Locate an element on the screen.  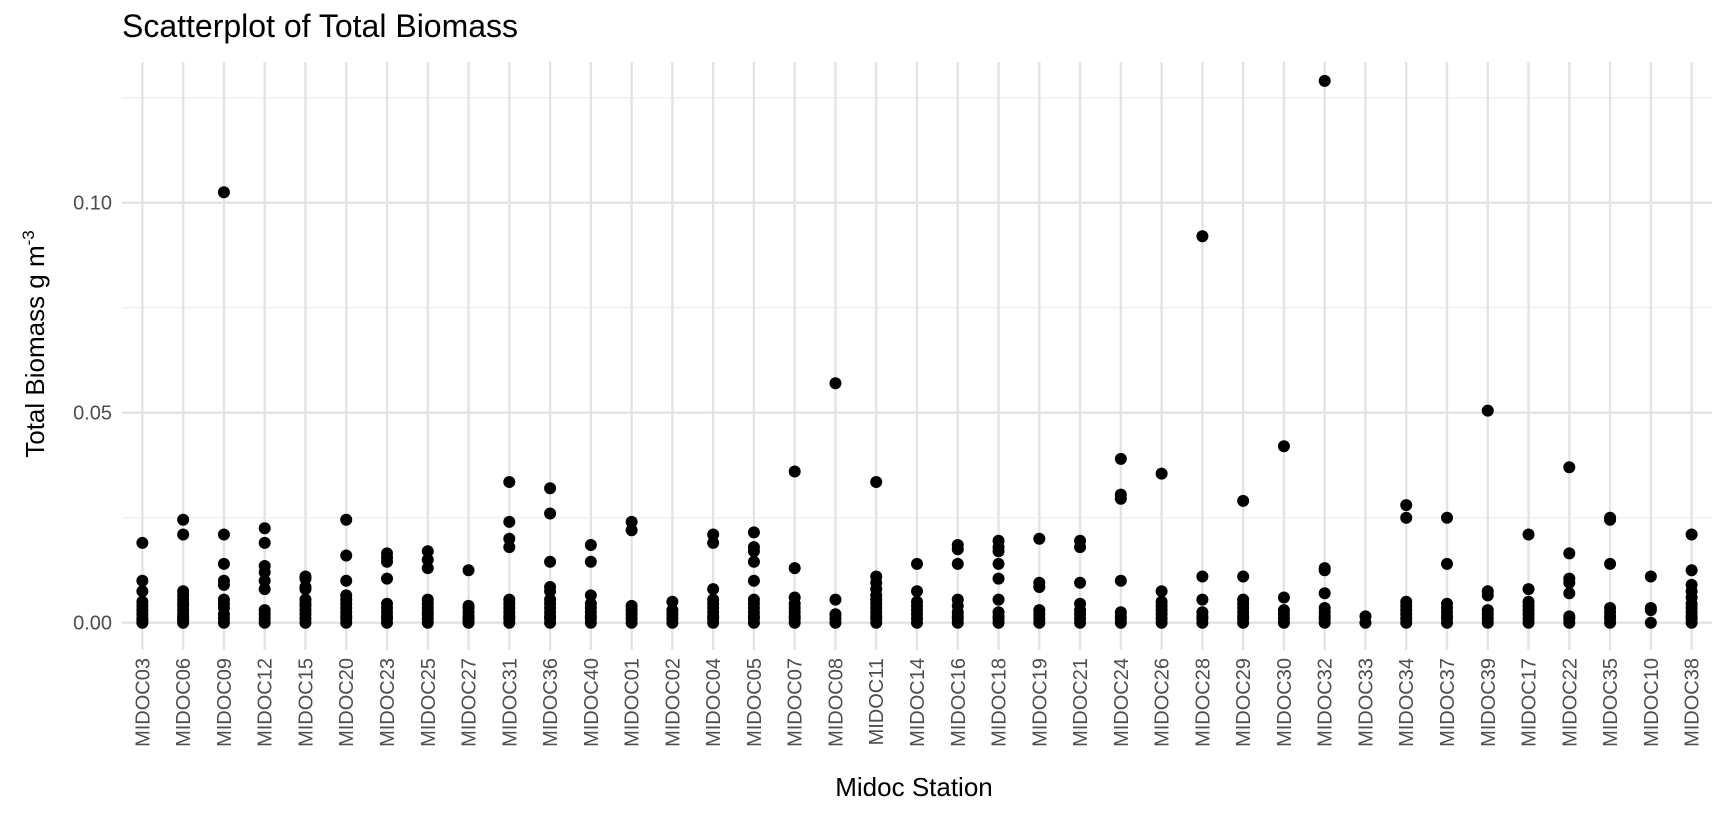
x-tick-label: MIDOC03 is located at coordinates (143, 702).